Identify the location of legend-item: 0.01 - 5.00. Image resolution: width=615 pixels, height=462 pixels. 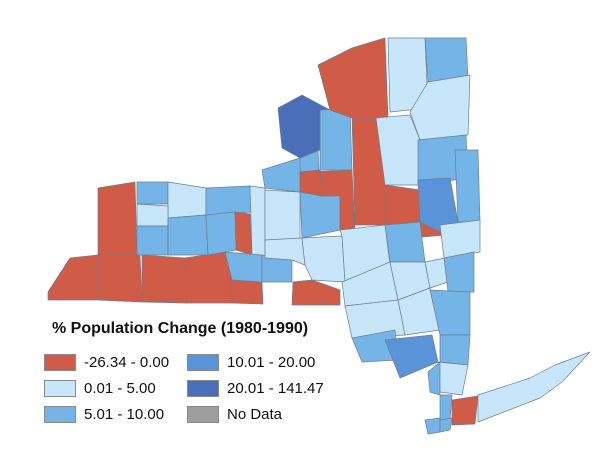
(100, 388).